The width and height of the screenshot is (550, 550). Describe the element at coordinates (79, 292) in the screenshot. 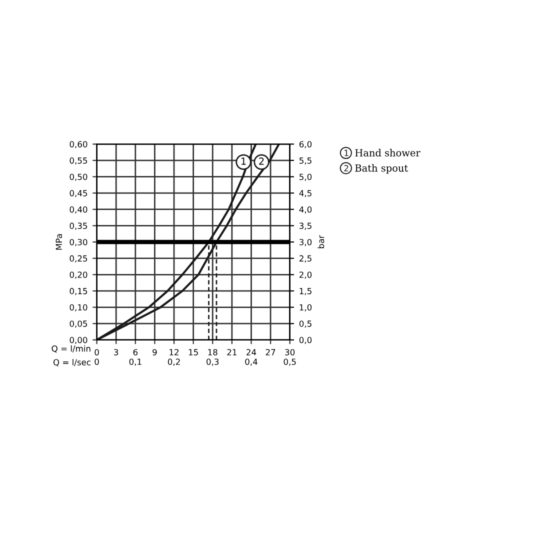

I see `y-tick-label: 0,15` at that location.